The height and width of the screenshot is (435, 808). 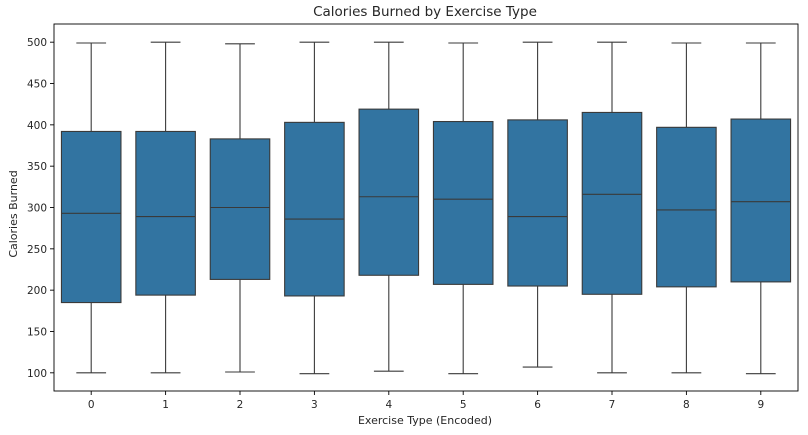 What do you see at coordinates (37, 209) in the screenshot?
I see `y-tick-label: 300` at bounding box center [37, 209].